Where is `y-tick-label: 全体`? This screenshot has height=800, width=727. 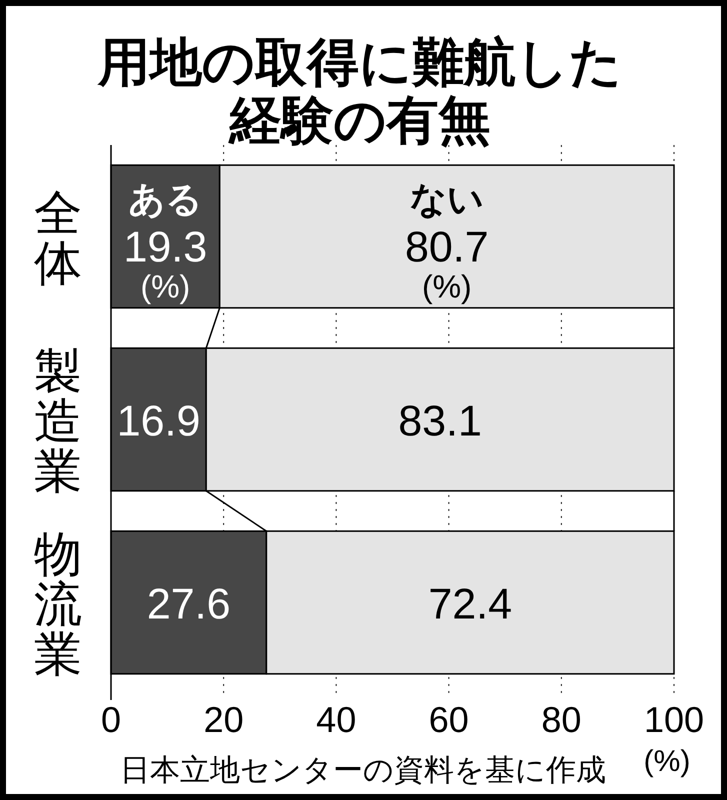
y-tick-label: 全体 is located at coordinates (58, 239).